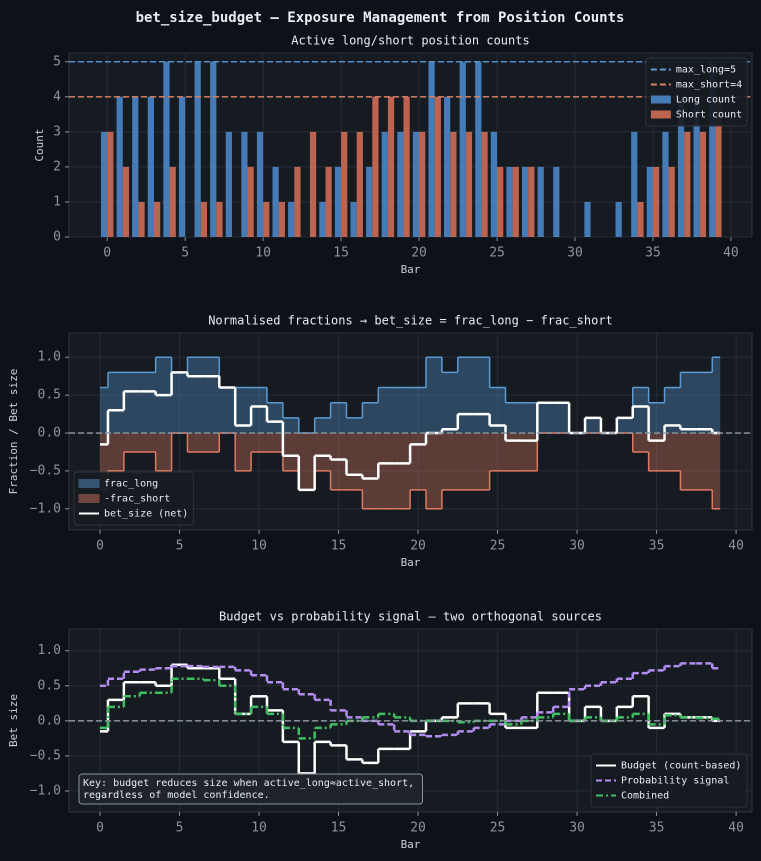  I want to click on annotation-text: regardless of model confidence., so click(176, 795).